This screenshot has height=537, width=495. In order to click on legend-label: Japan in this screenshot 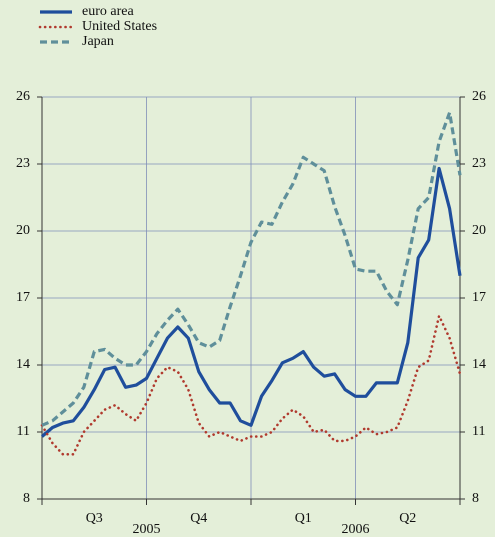, I will do `click(98, 41)`.